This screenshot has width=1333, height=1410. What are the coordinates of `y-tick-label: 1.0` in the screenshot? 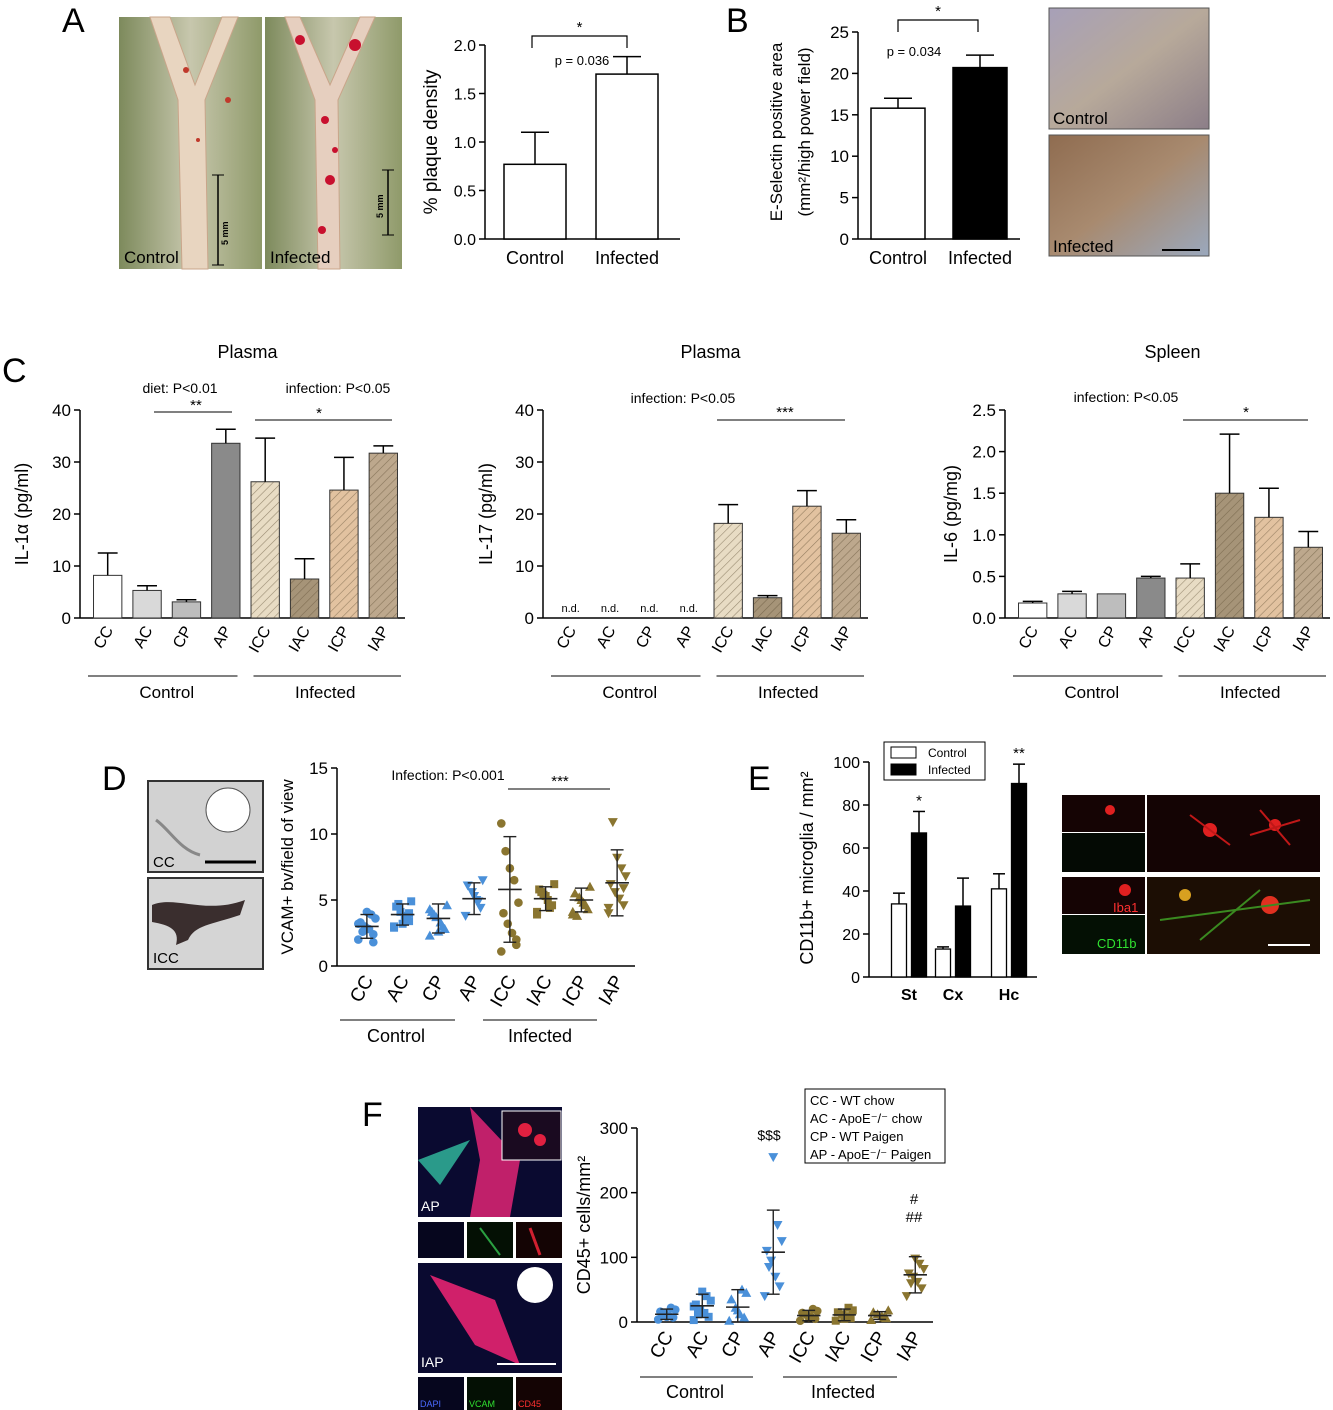 It's located at (984, 535).